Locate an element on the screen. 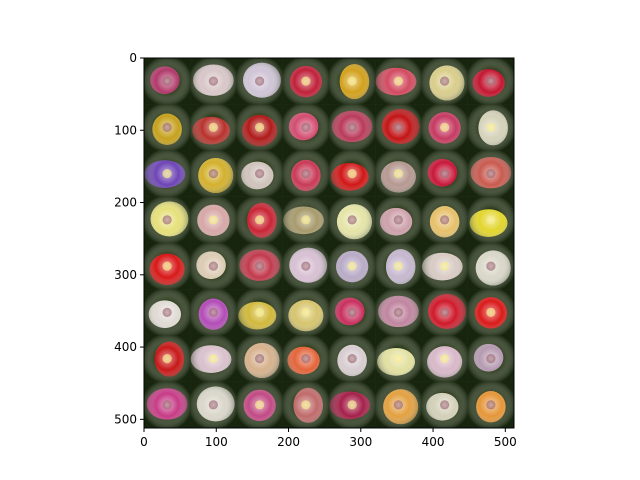 The image size is (640, 480). y-tick-label: 200 is located at coordinates (125, 203).